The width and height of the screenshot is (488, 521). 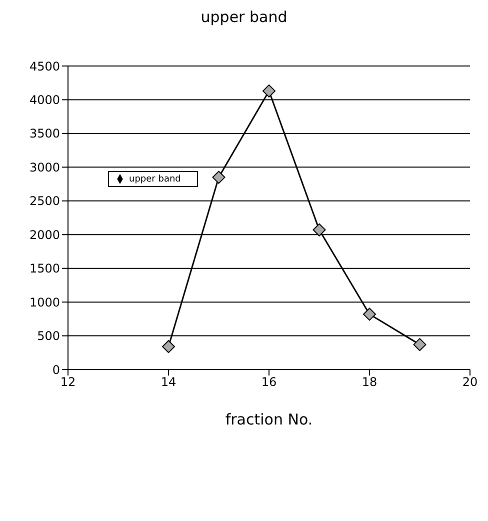 I want to click on legend-label: upper band, so click(x=155, y=179).